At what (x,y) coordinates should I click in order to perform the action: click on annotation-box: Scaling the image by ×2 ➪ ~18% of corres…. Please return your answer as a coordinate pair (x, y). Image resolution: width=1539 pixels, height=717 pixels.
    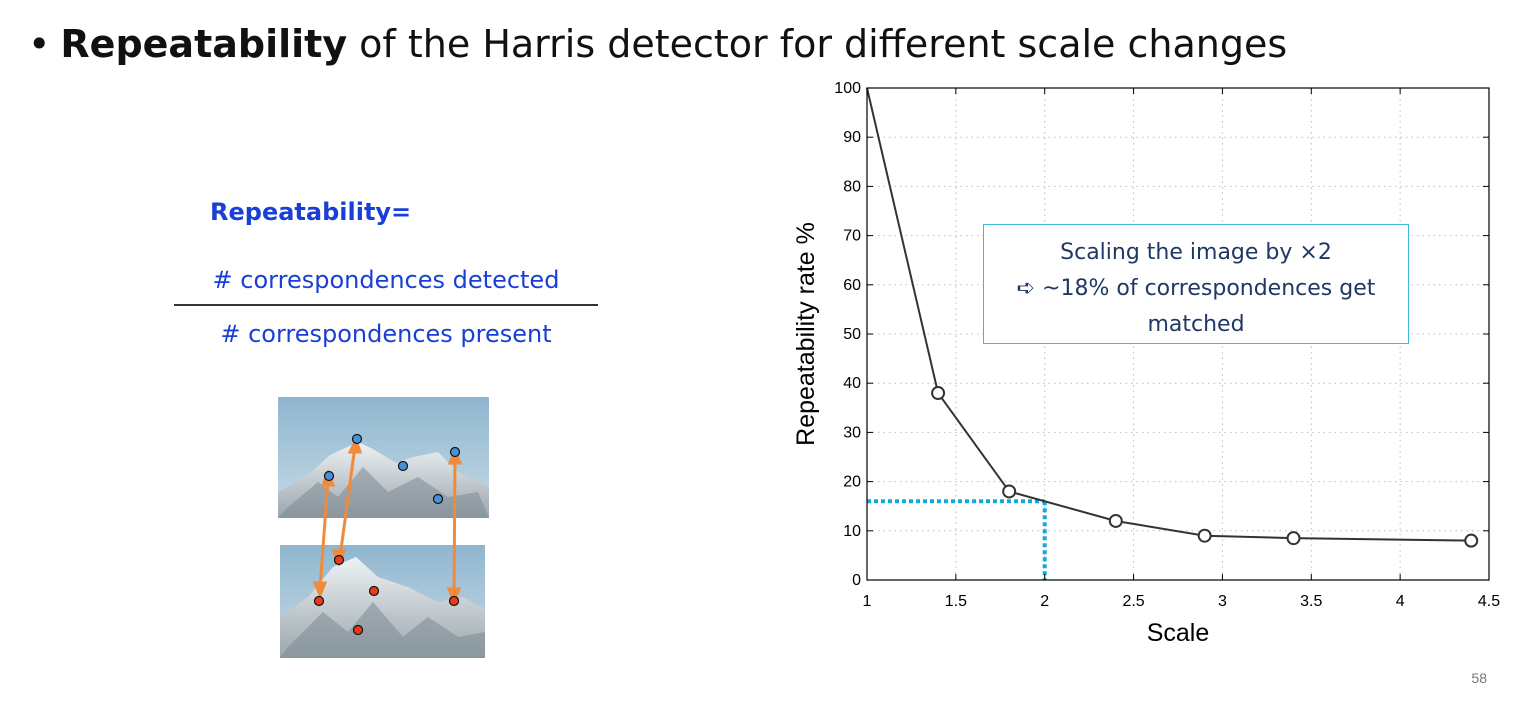
    Looking at the image, I should click on (1196, 284).